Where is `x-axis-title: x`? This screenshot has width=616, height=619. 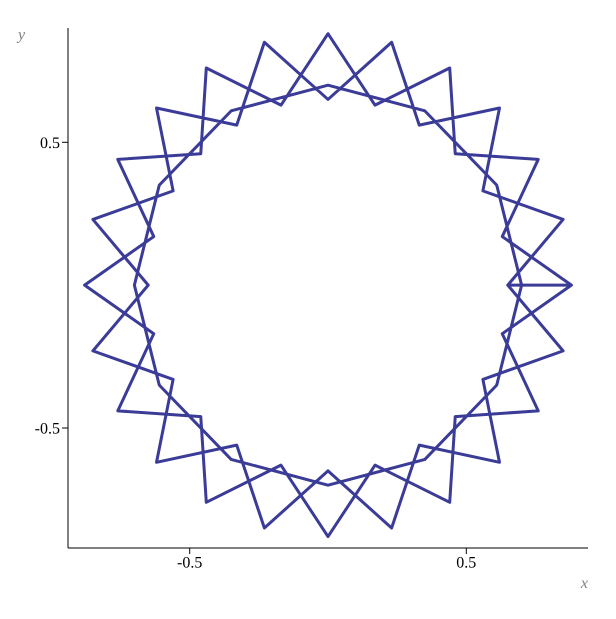
x-axis-title: x is located at coordinates (584, 583).